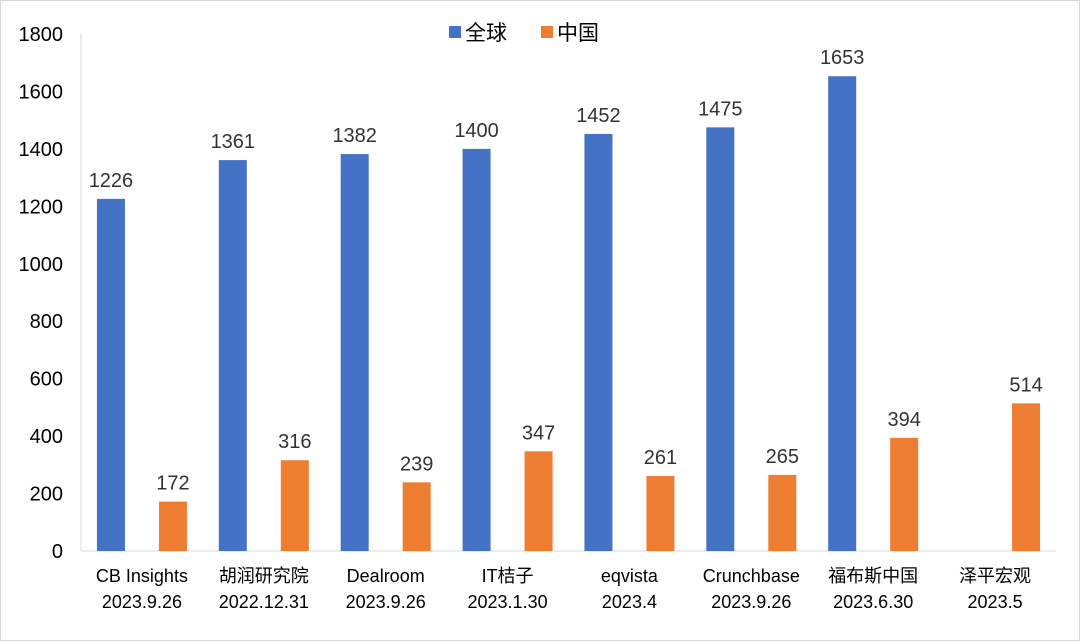 Image resolution: width=1080 pixels, height=642 pixels. Describe the element at coordinates (416, 464) in the screenshot. I see `data-label-china: 239` at that location.